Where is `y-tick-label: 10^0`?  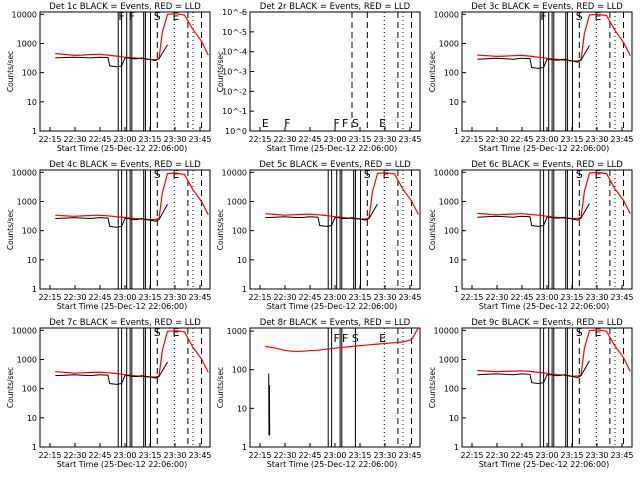 y-tick-label: 10^0 is located at coordinates (236, 131).